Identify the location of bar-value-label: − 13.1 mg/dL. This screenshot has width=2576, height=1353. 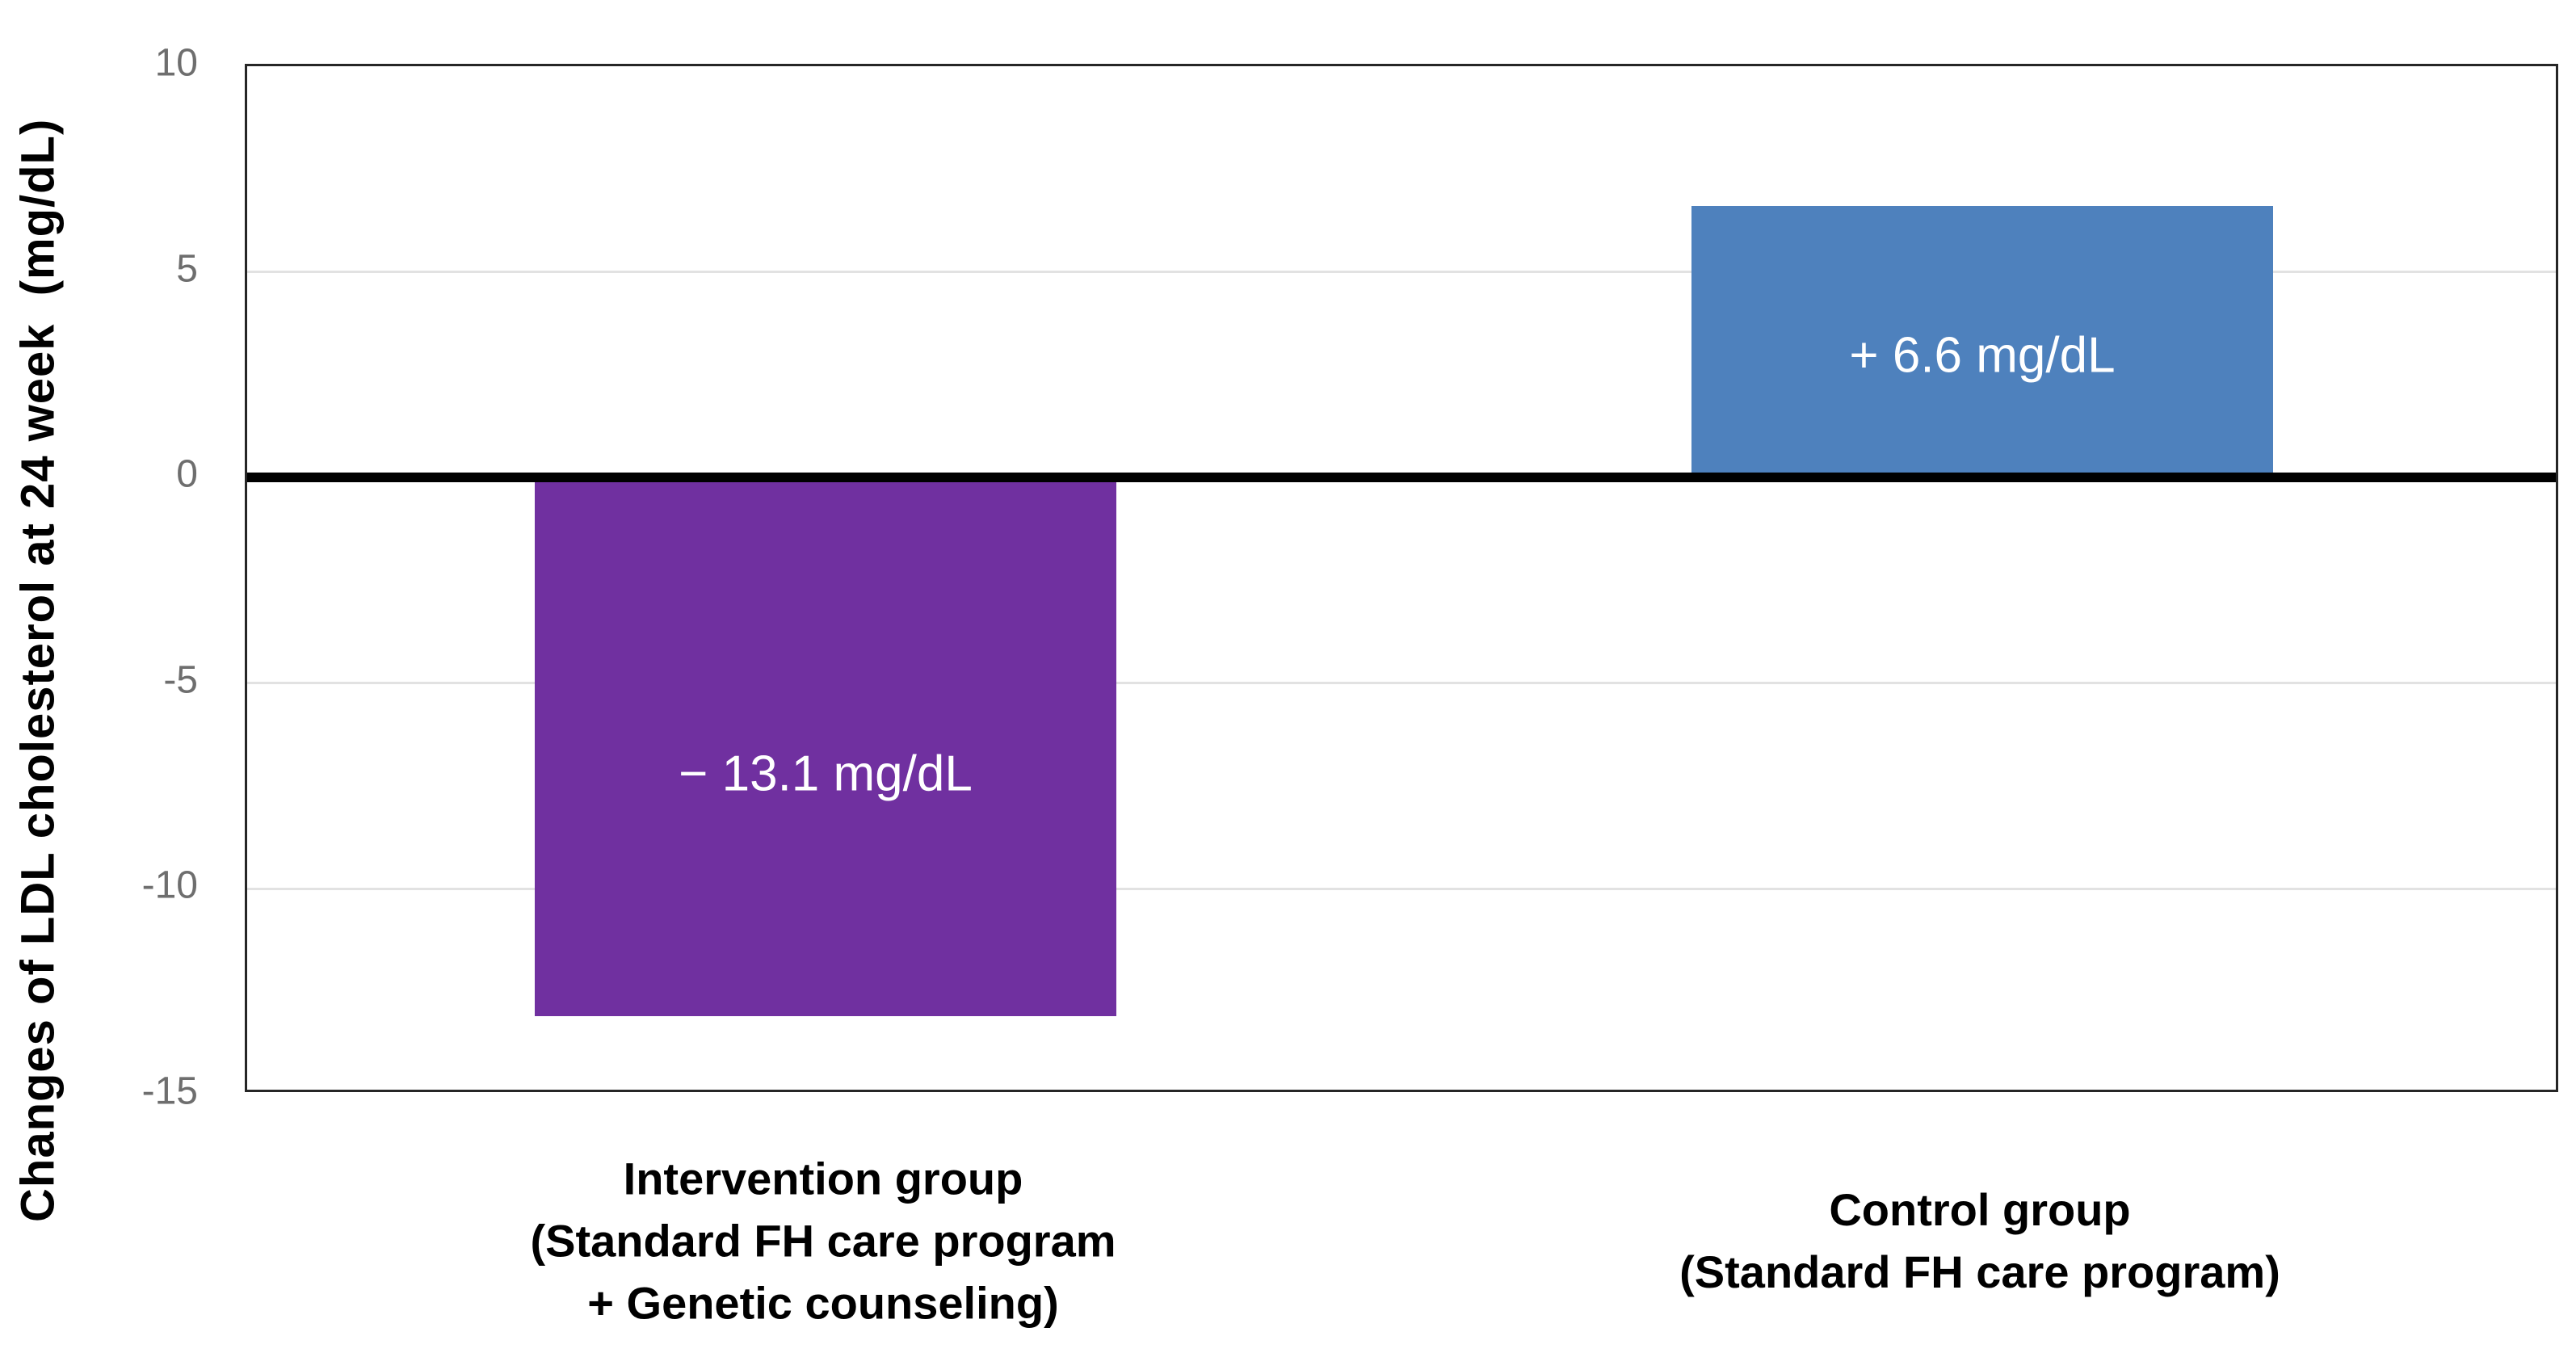
(826, 774).